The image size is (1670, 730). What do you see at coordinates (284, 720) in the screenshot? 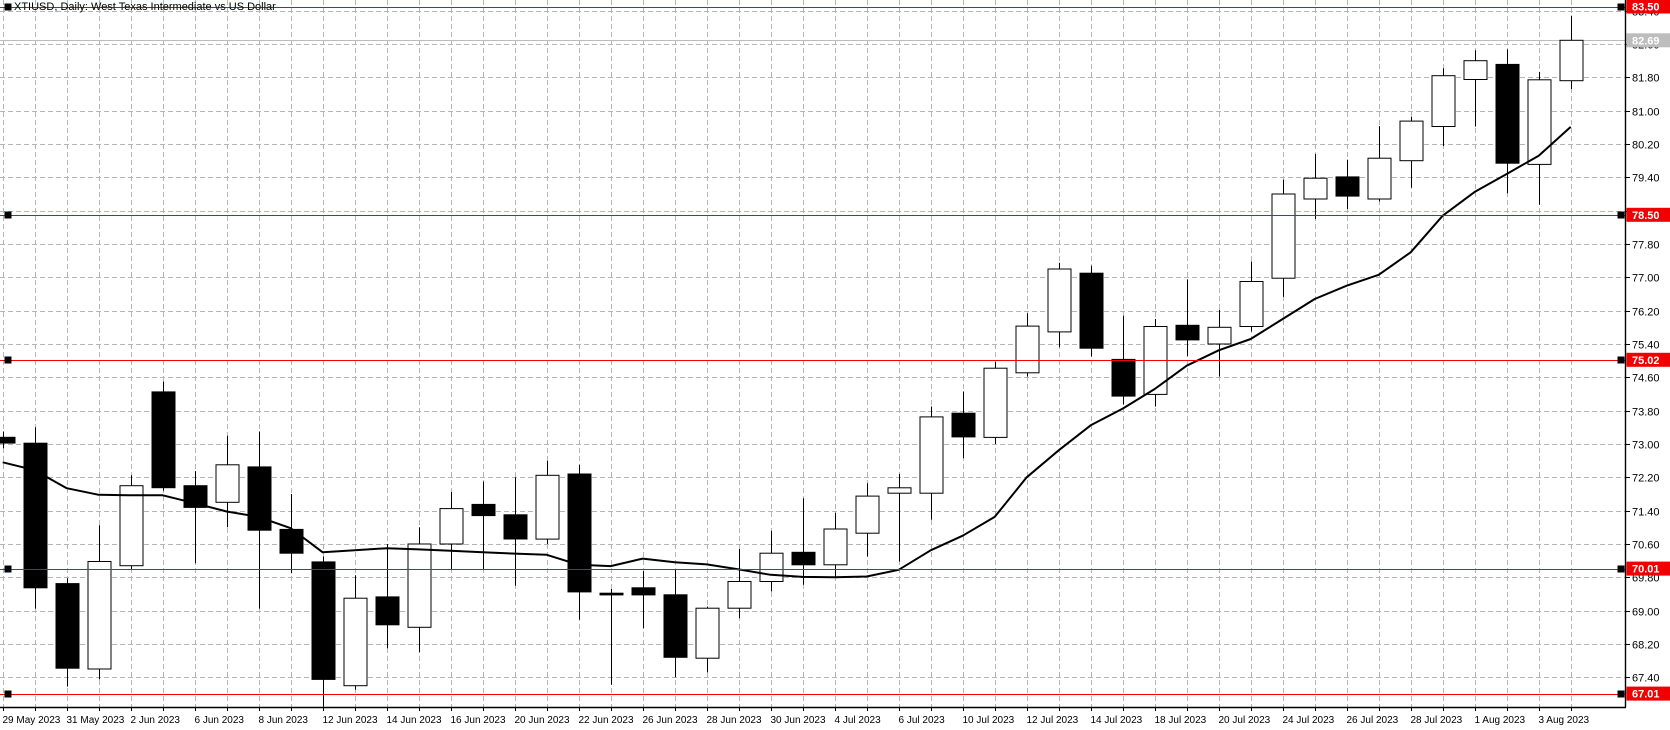
I see `time-tick-label: 8 Jun 2023` at bounding box center [284, 720].